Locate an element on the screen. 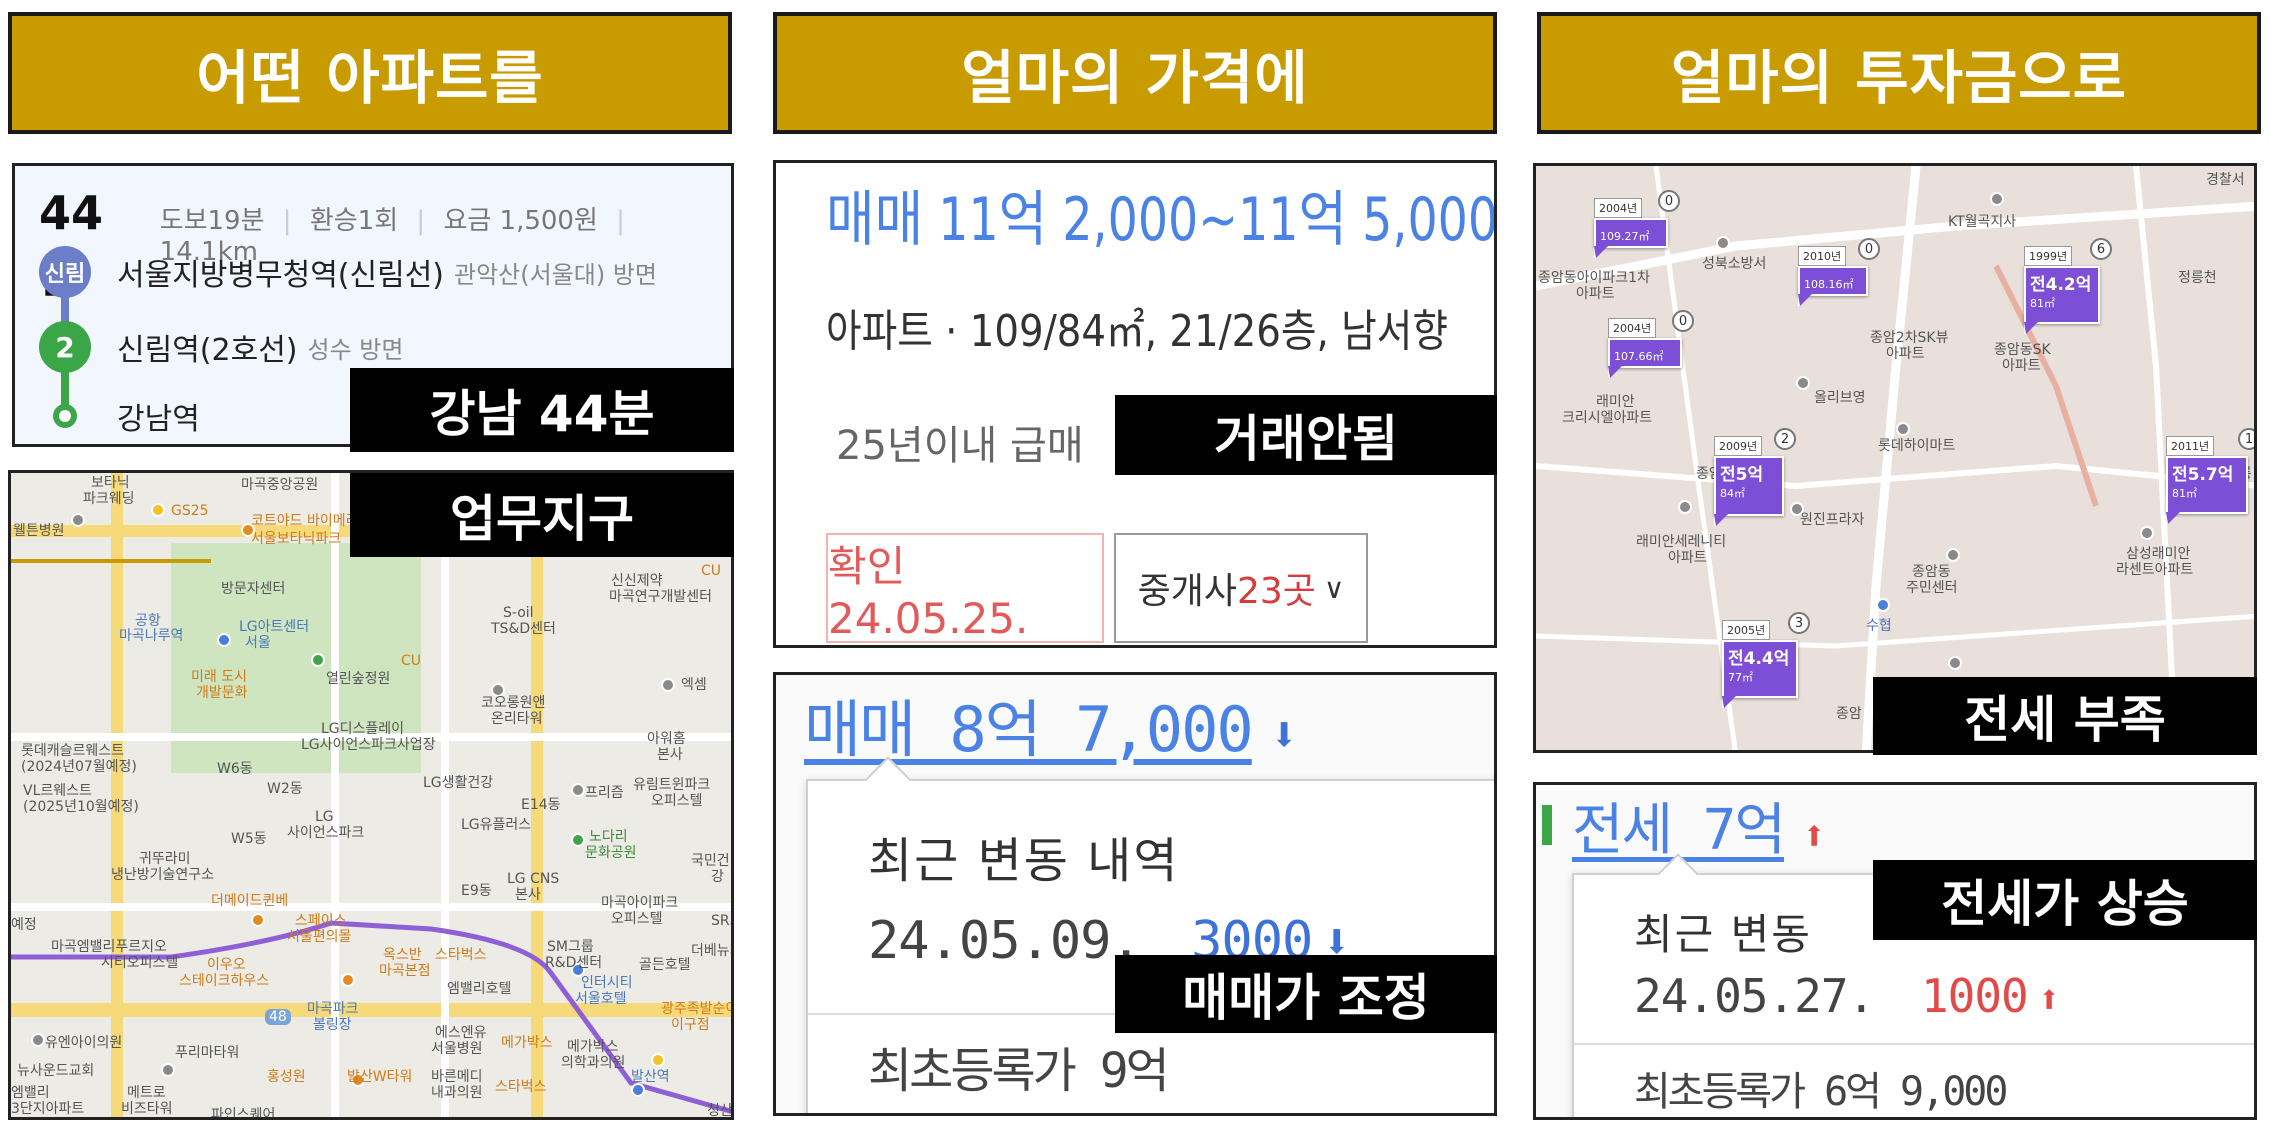 Image resolution: width=2270 pixels, height=1134 pixels. map-label: 이구점 is located at coordinates (690, 1025).